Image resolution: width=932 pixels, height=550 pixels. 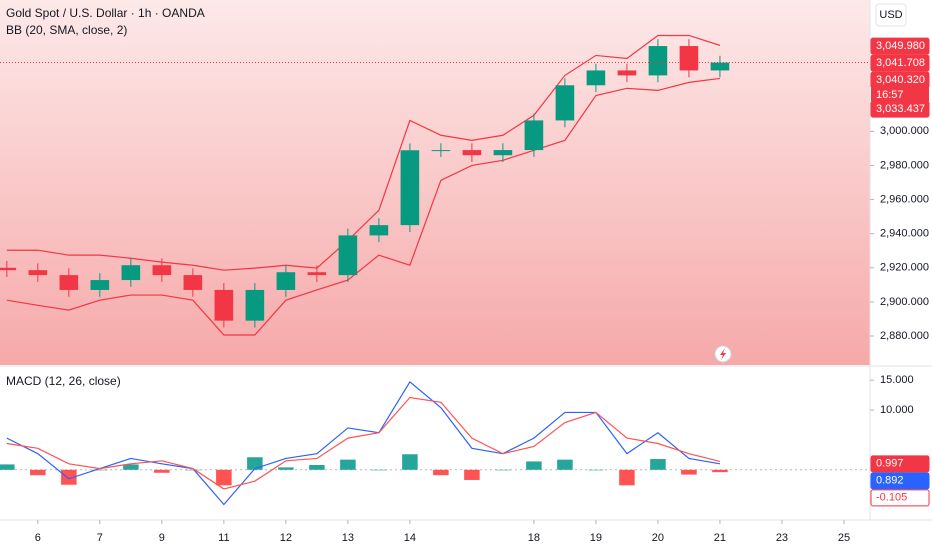 I want to click on x-tick-label: 9, so click(x=162, y=538).